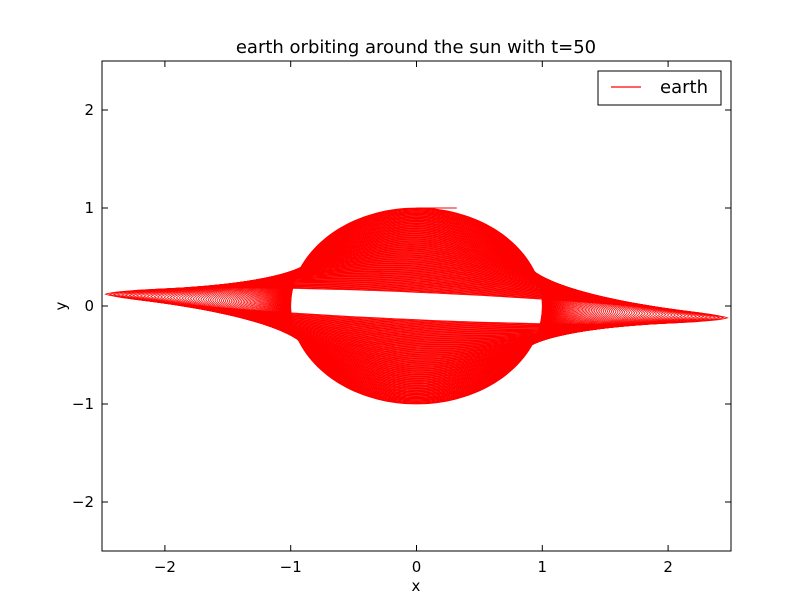 This screenshot has height=612, width=812. What do you see at coordinates (89, 110) in the screenshot?
I see `y-tick-label: 2` at bounding box center [89, 110].